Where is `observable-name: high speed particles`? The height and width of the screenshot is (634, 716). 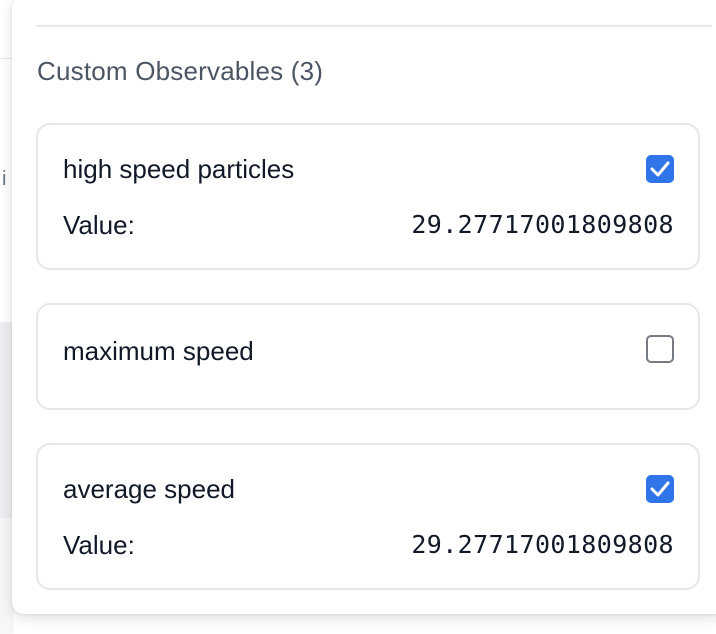 observable-name: high speed particles is located at coordinates (179, 169).